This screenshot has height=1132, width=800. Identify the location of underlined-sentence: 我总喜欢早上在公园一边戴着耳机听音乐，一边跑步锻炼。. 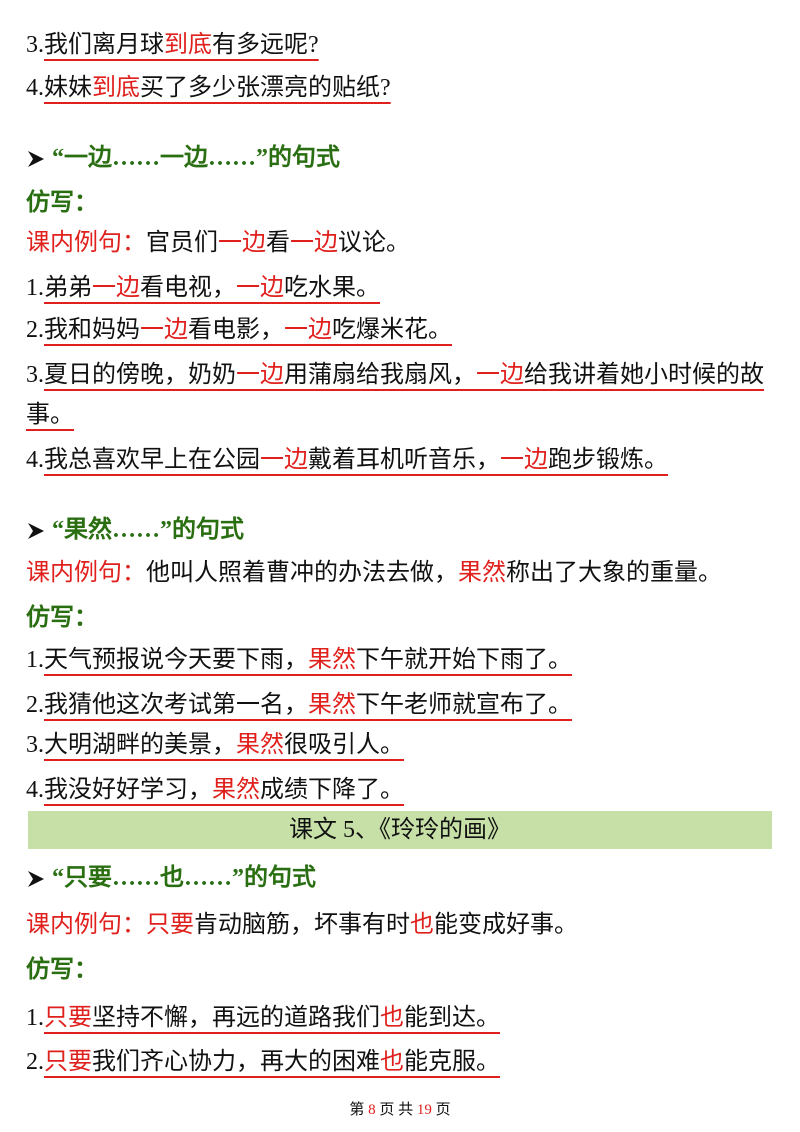
(356, 460).